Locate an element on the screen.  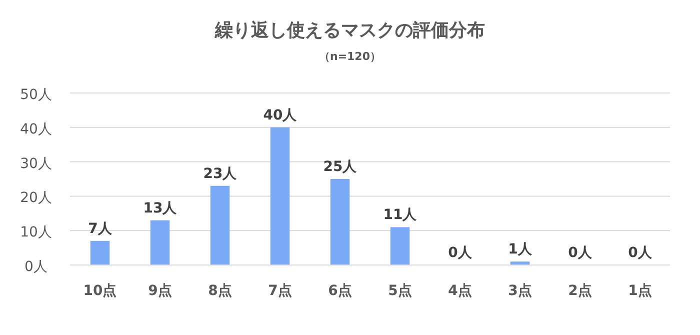
x-tick-label: 7点 is located at coordinates (280, 291).